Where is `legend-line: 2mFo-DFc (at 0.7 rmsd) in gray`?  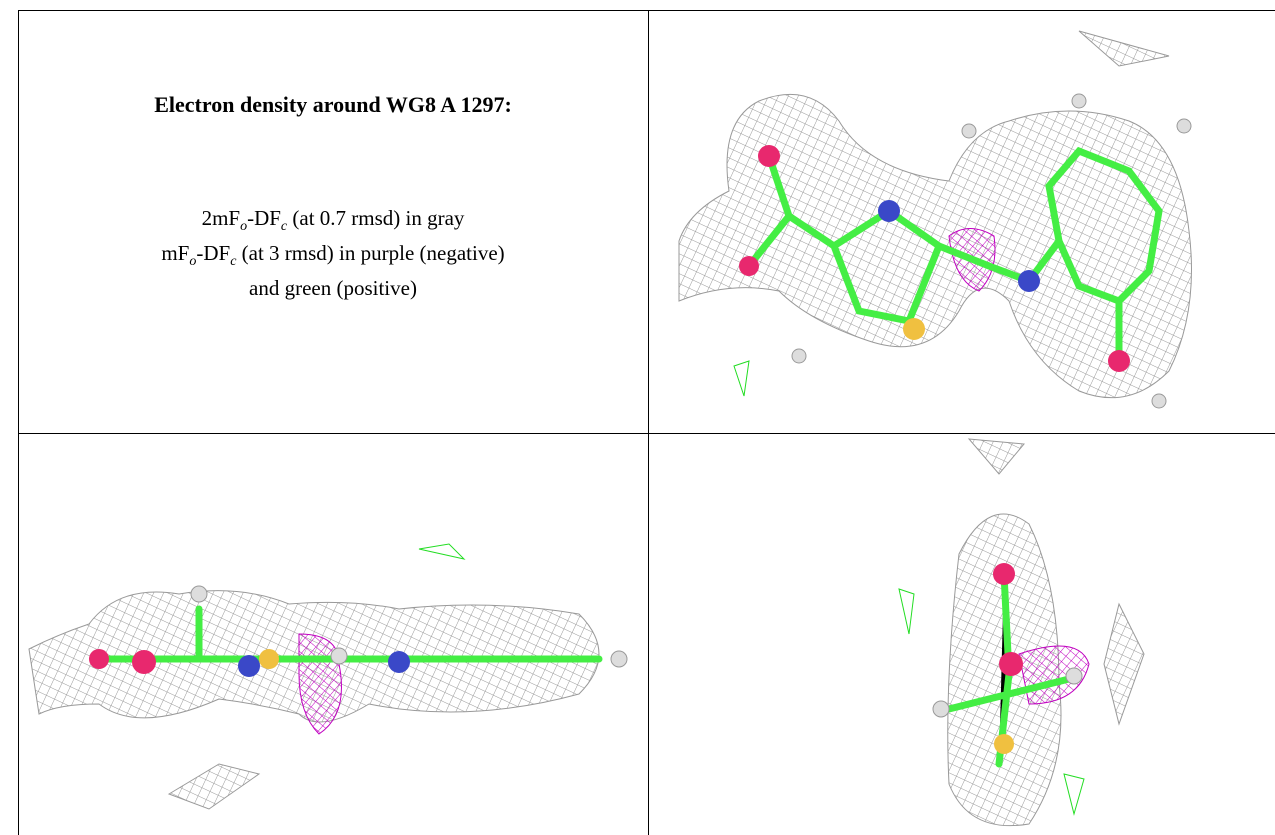 legend-line: 2mFo-DFc (at 0.7 rmsd) in gray is located at coordinates (333, 222).